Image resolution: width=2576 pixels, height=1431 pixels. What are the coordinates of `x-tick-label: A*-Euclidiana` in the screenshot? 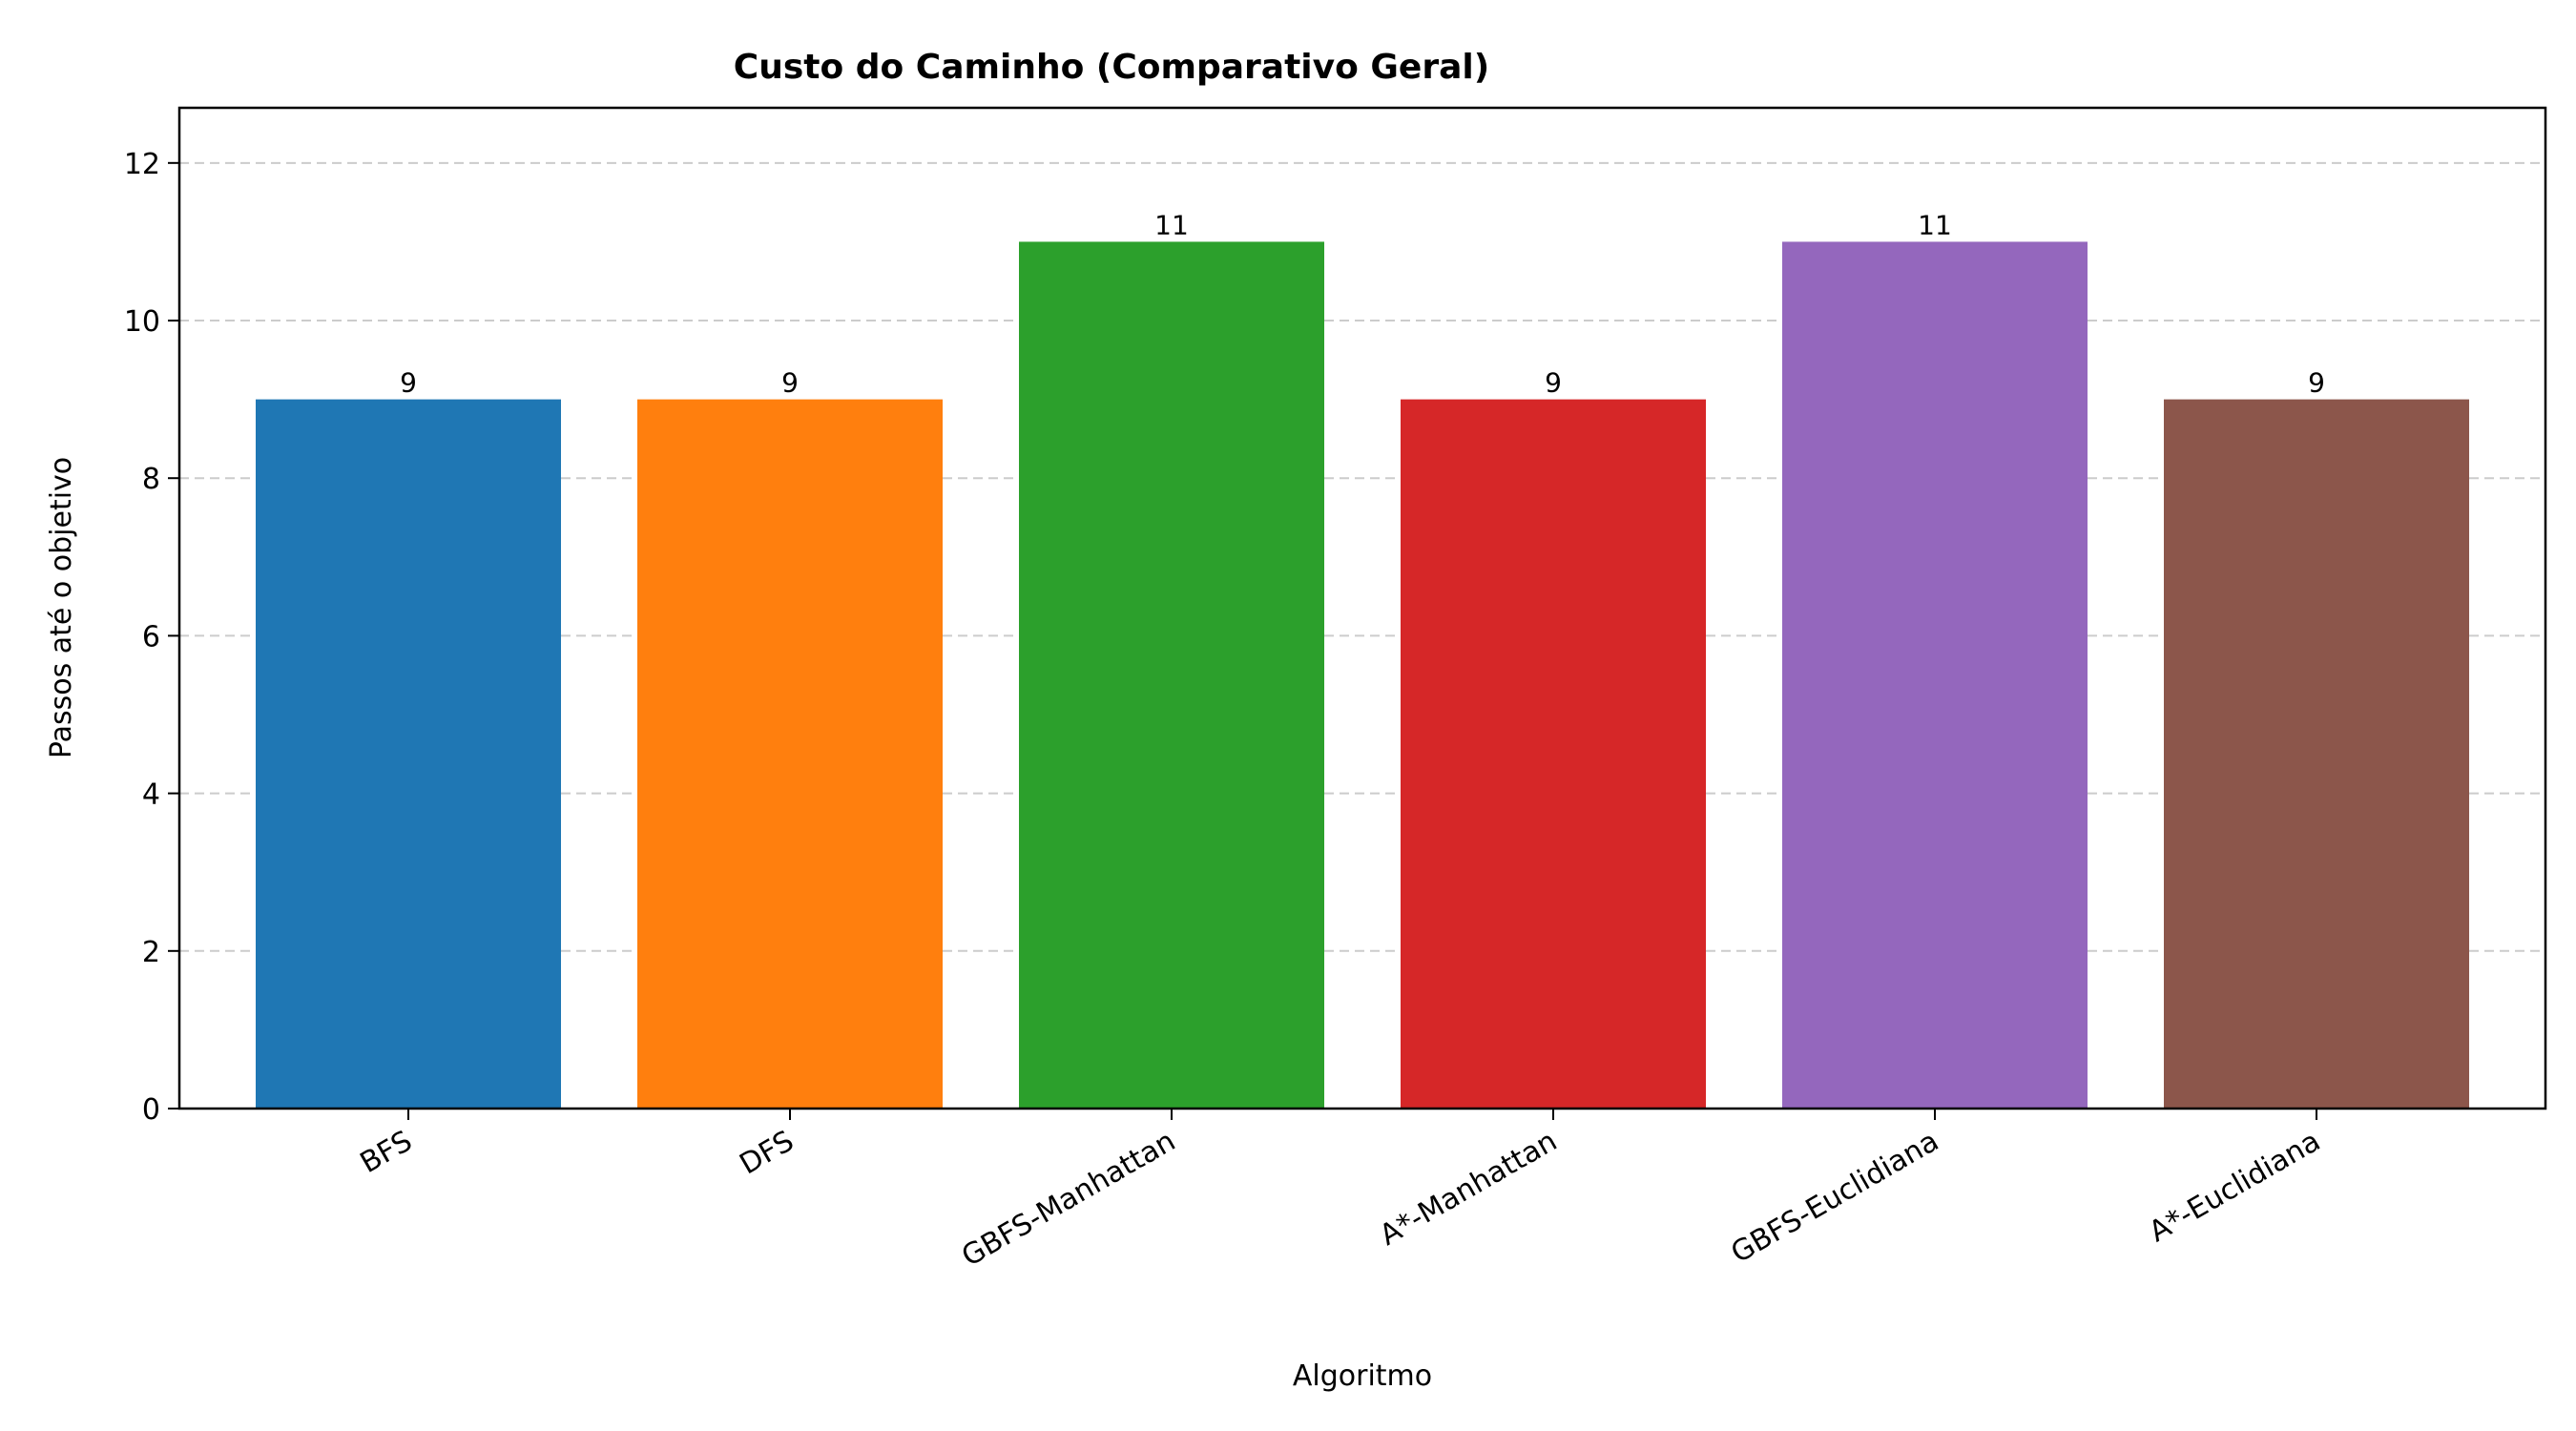 It's located at (2235, 1187).